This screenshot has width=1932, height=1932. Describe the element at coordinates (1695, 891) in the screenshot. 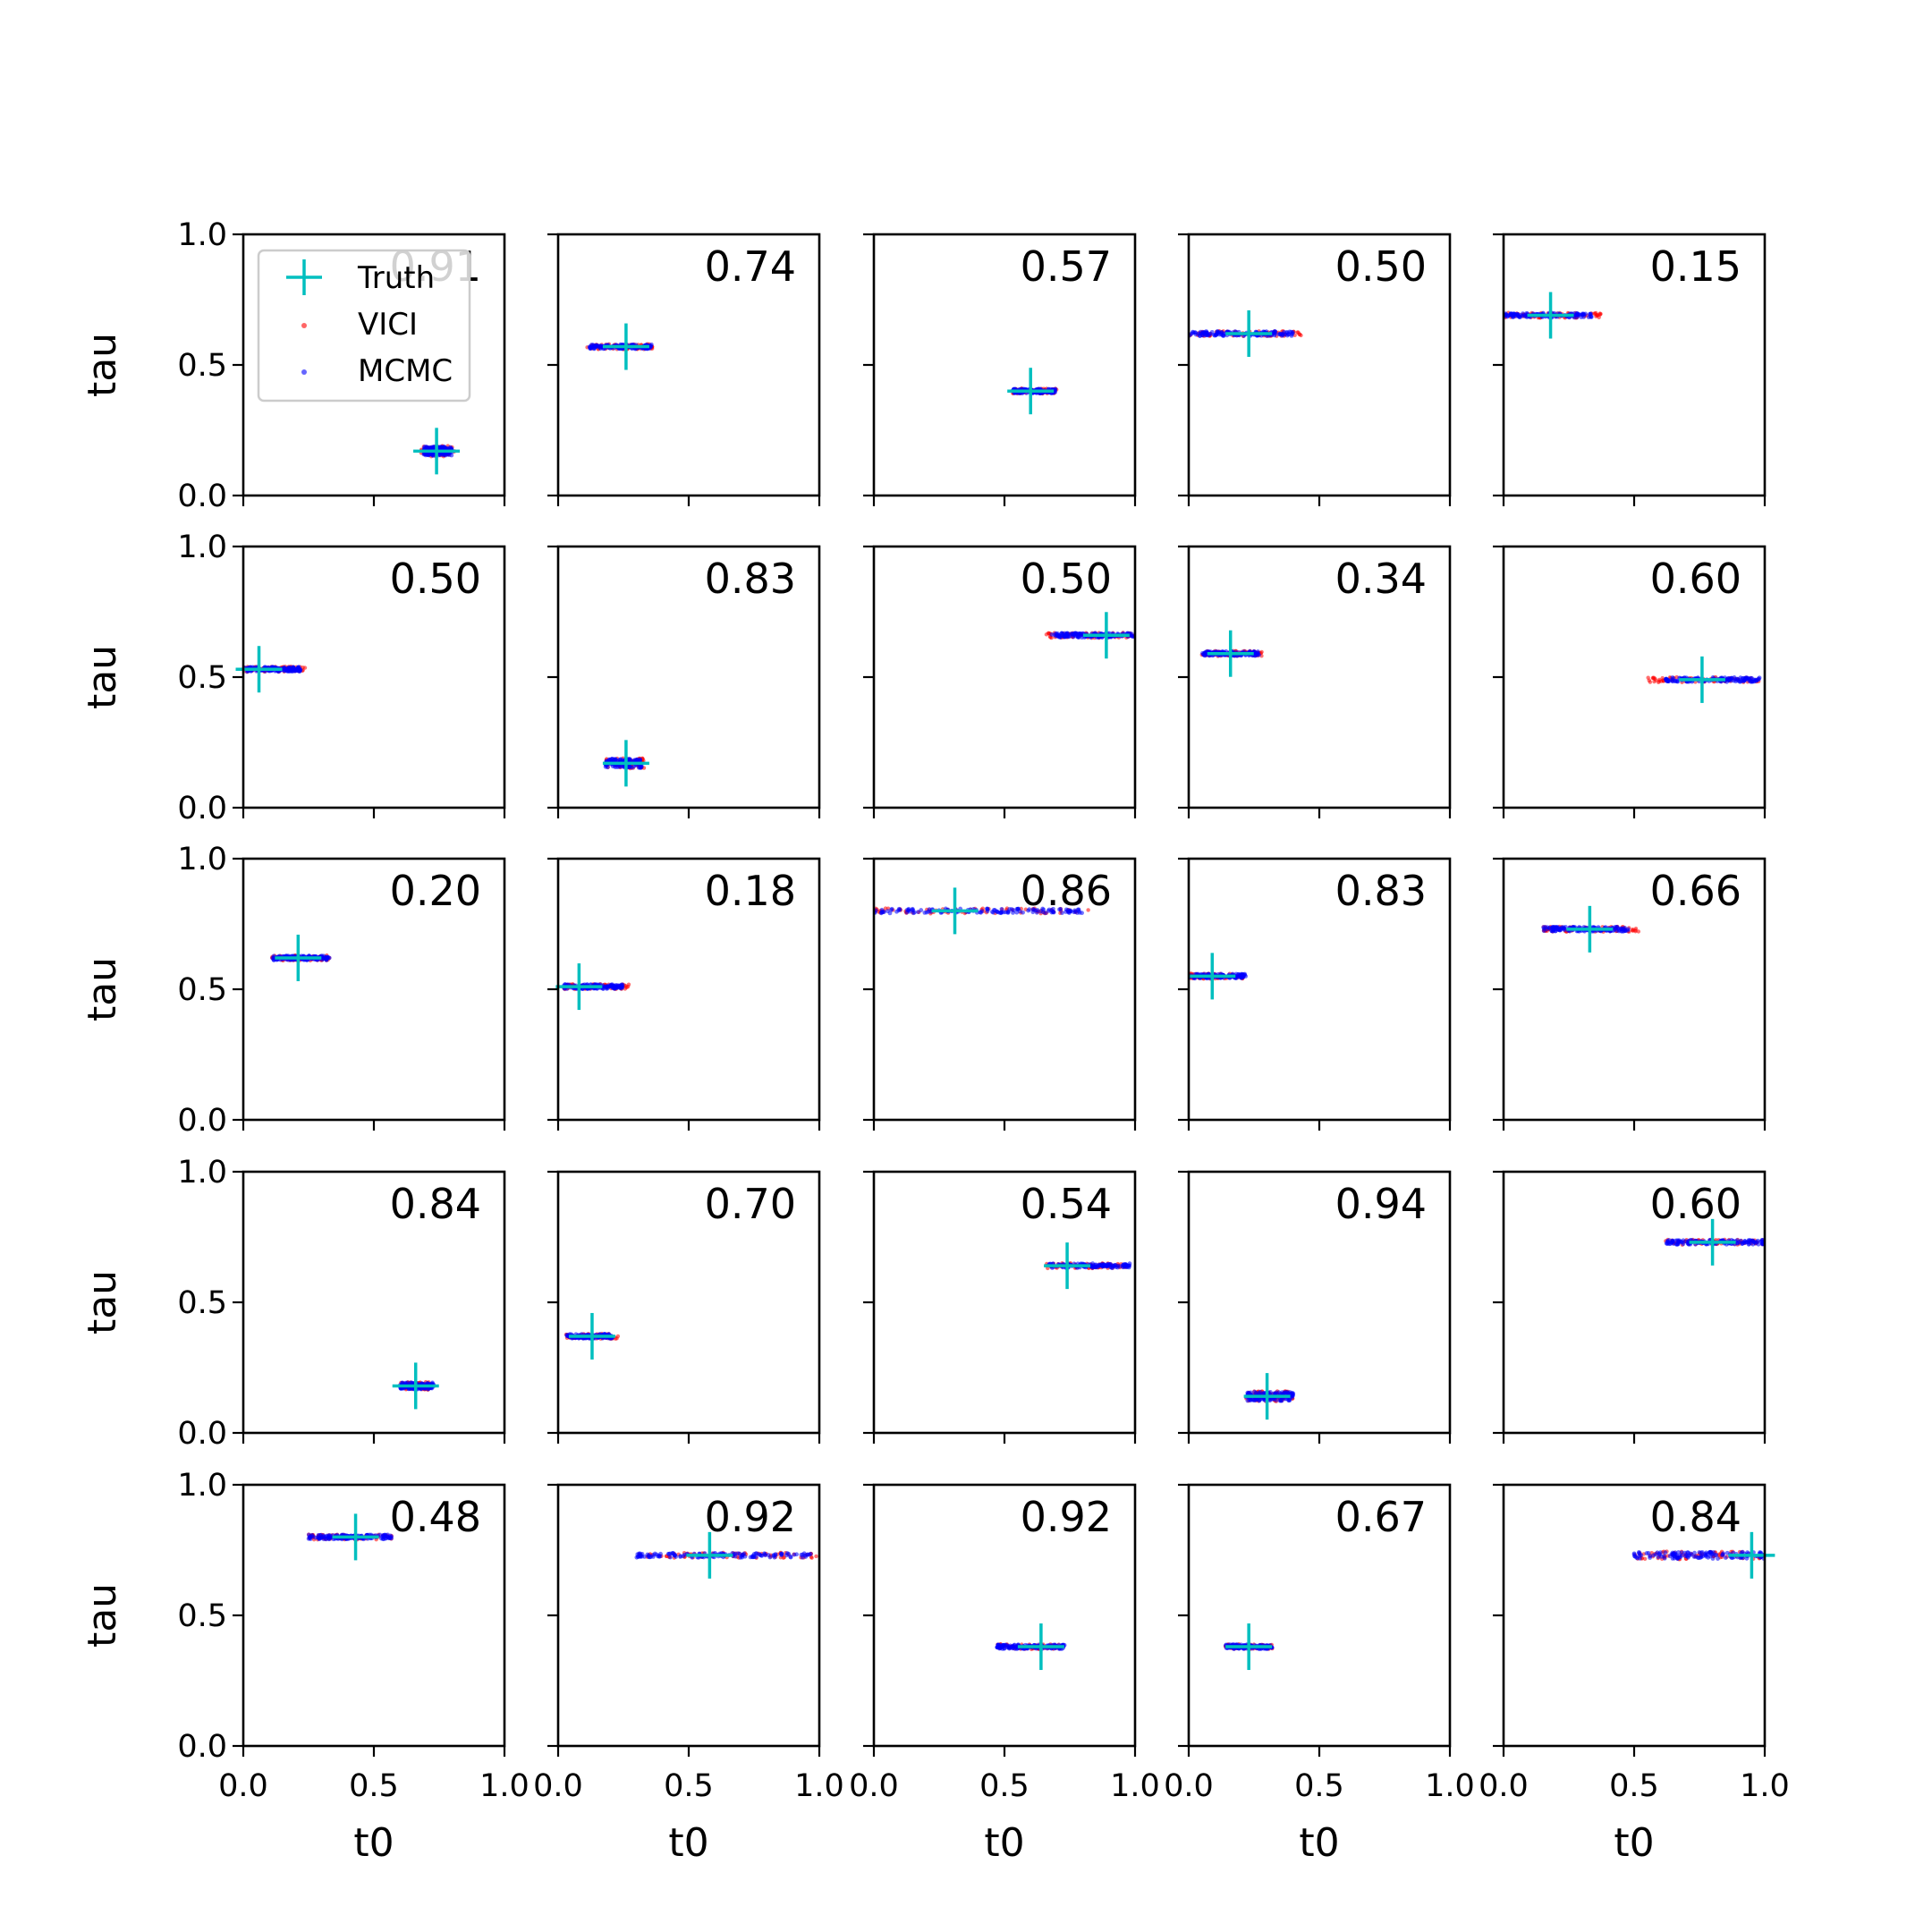

I see `overlap-value: 0.66` at that location.